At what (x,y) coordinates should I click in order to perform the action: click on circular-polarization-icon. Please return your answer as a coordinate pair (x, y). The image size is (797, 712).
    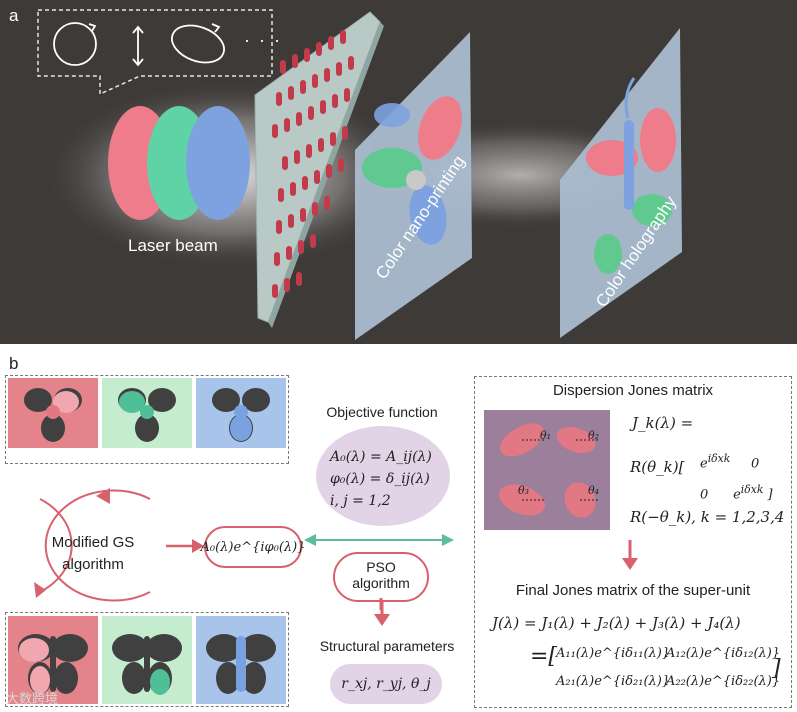
    Looking at the image, I should click on (75, 44).